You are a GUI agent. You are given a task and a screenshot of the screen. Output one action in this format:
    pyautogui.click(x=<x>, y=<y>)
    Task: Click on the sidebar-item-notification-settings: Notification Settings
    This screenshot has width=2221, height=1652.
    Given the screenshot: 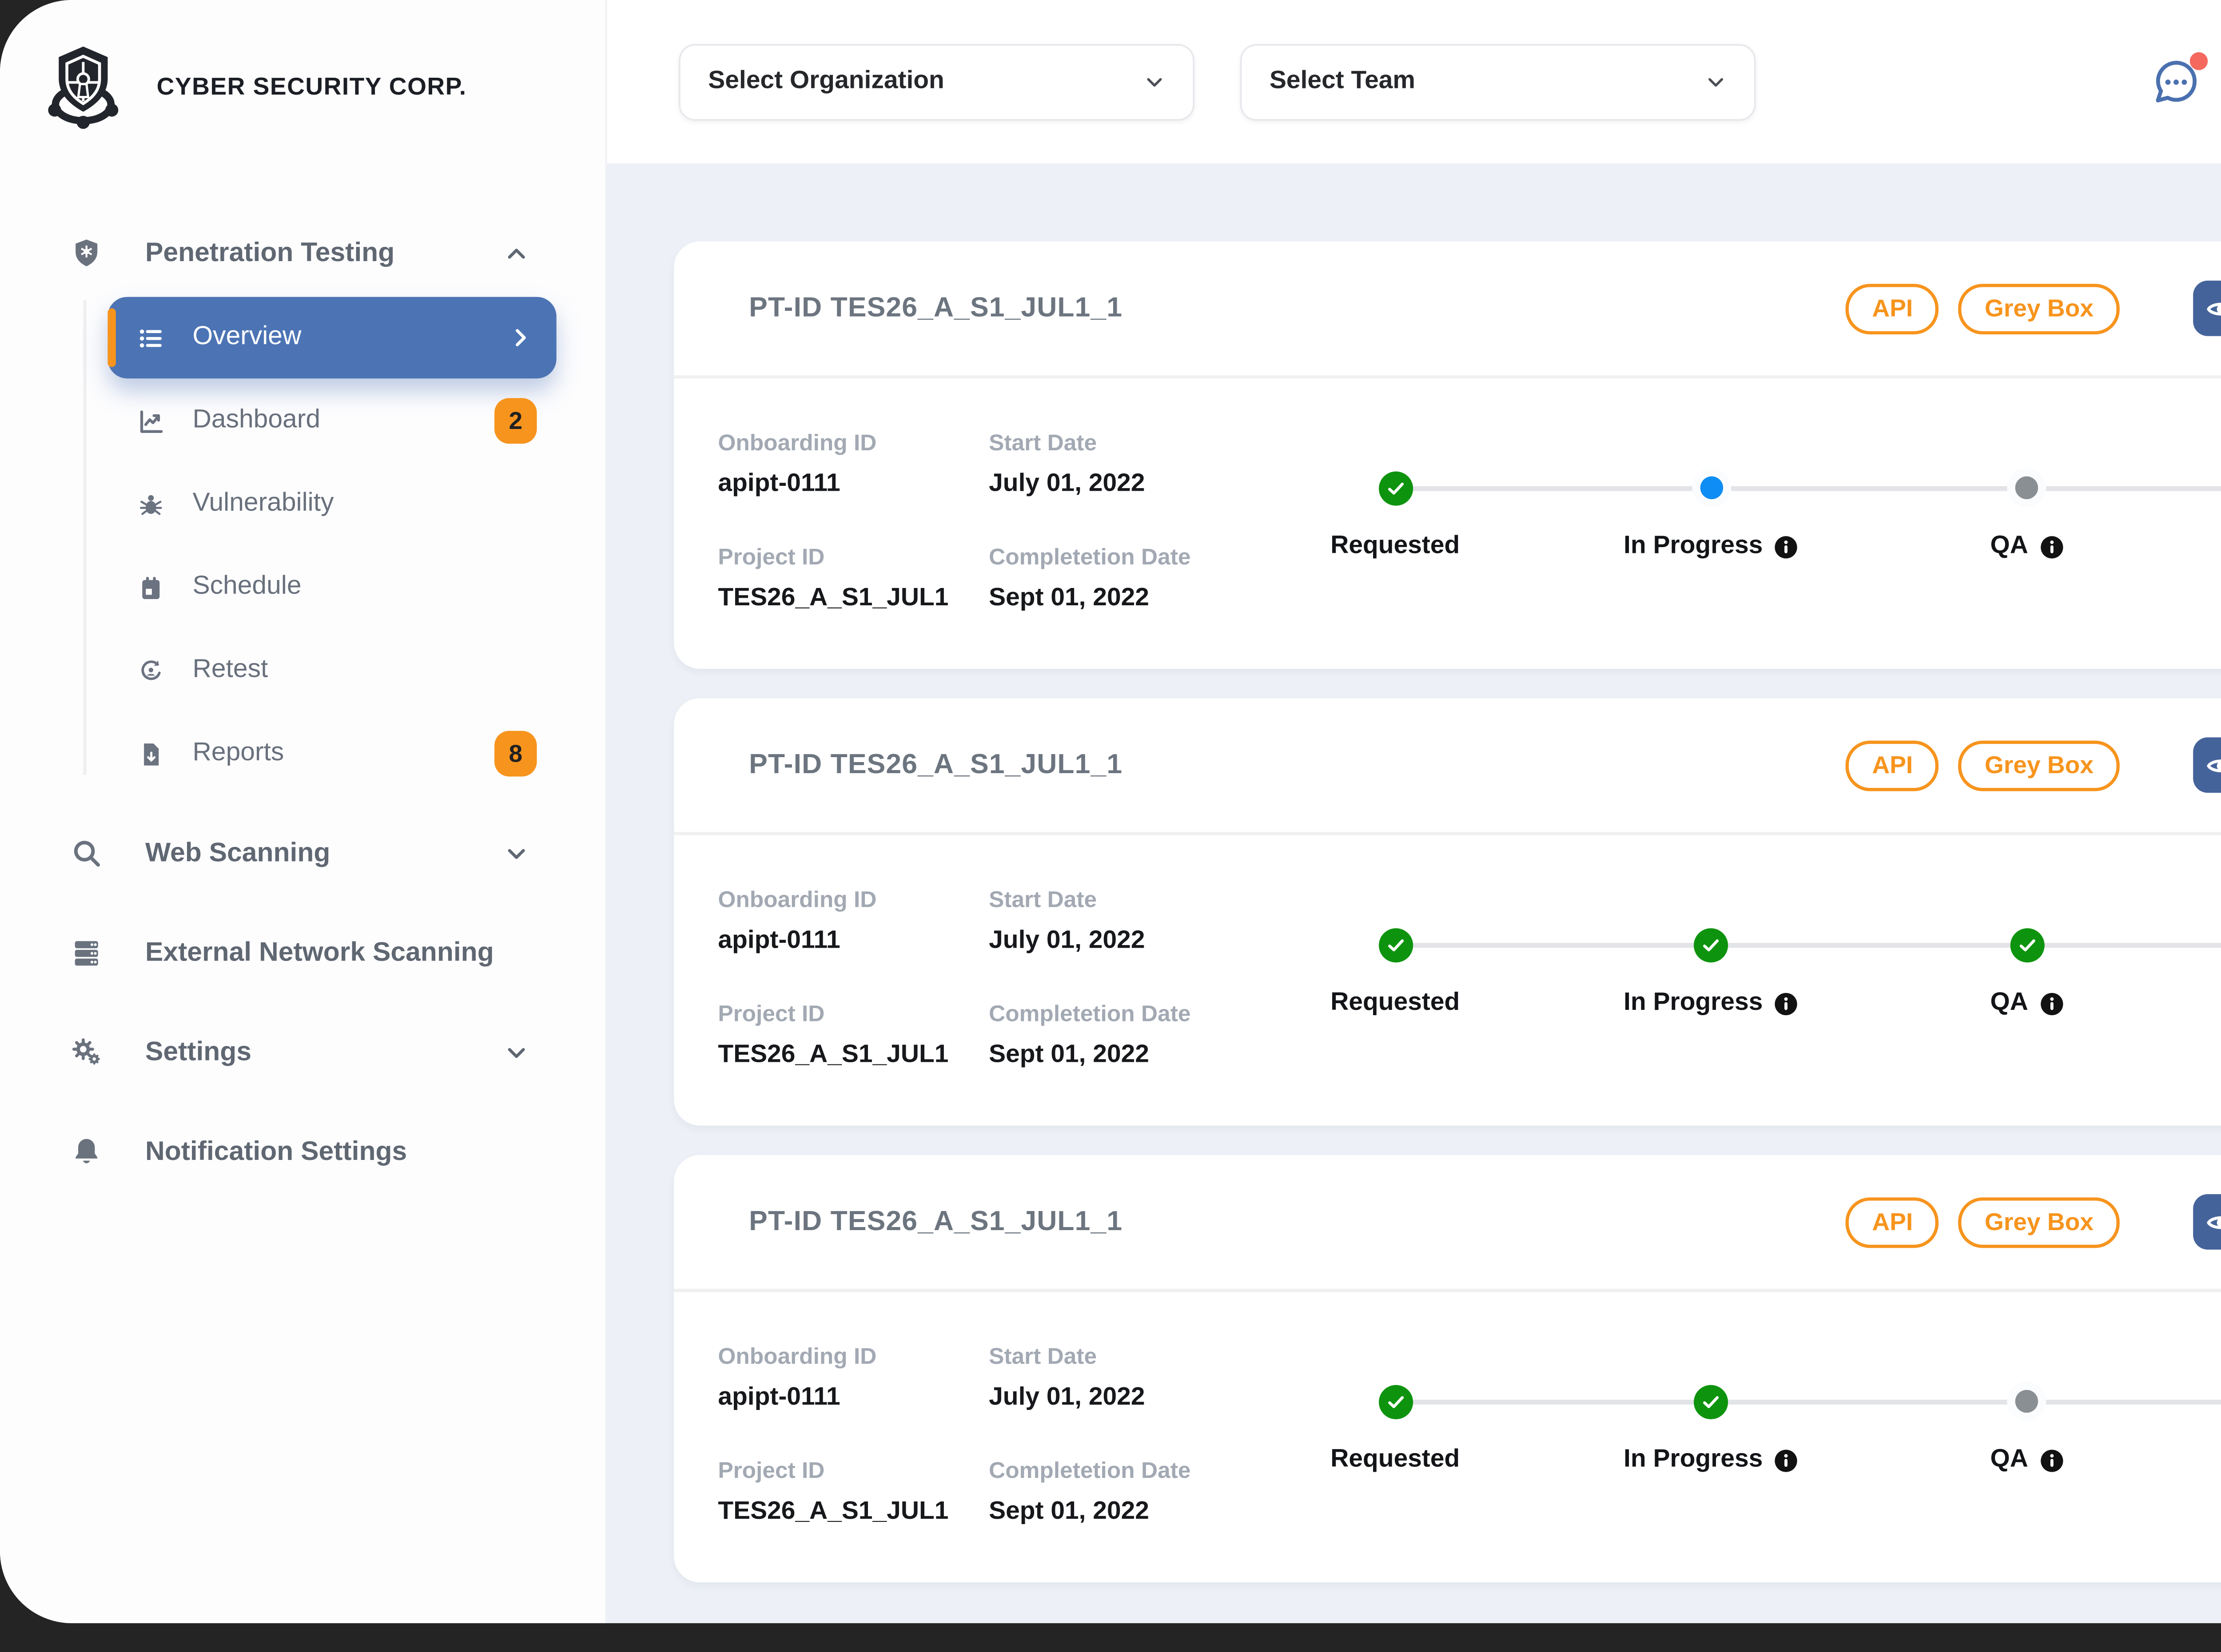 What is the action you would take?
    pyautogui.click(x=302, y=1151)
    